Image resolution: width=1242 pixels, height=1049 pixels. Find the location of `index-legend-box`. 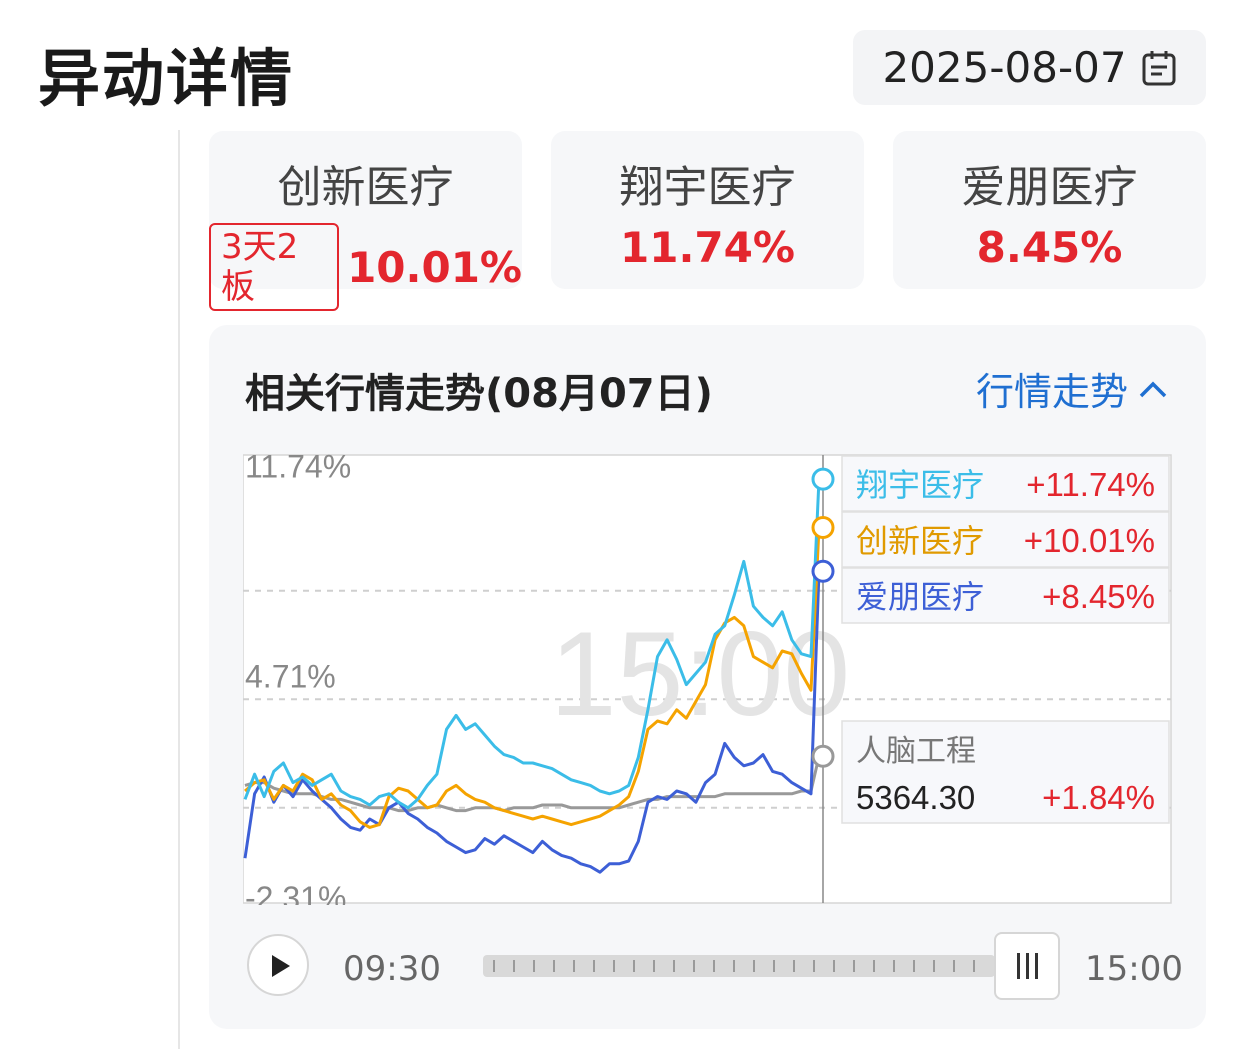

index-legend-box is located at coordinates (1005, 772).